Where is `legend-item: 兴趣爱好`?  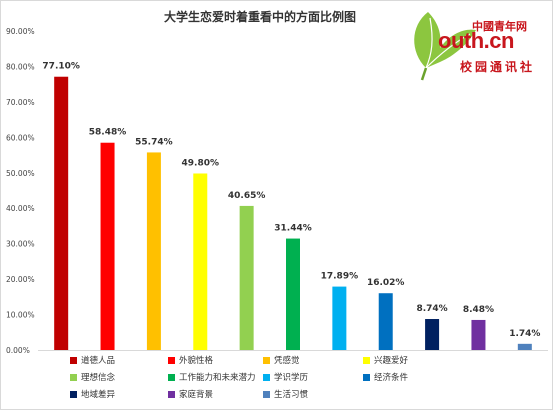
legend-item: 兴趣爱好 is located at coordinates (413, 360).